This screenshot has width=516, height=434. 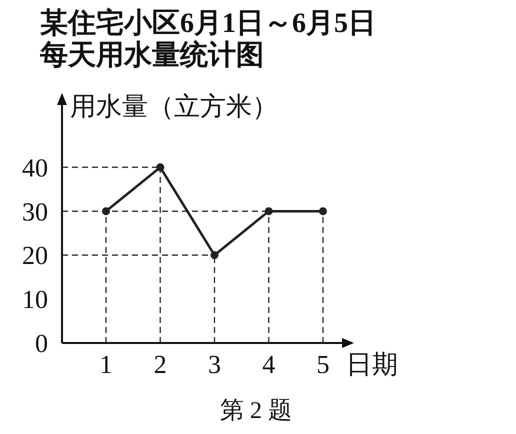 What do you see at coordinates (372, 364) in the screenshot?
I see `x-axis-title: 日期` at bounding box center [372, 364].